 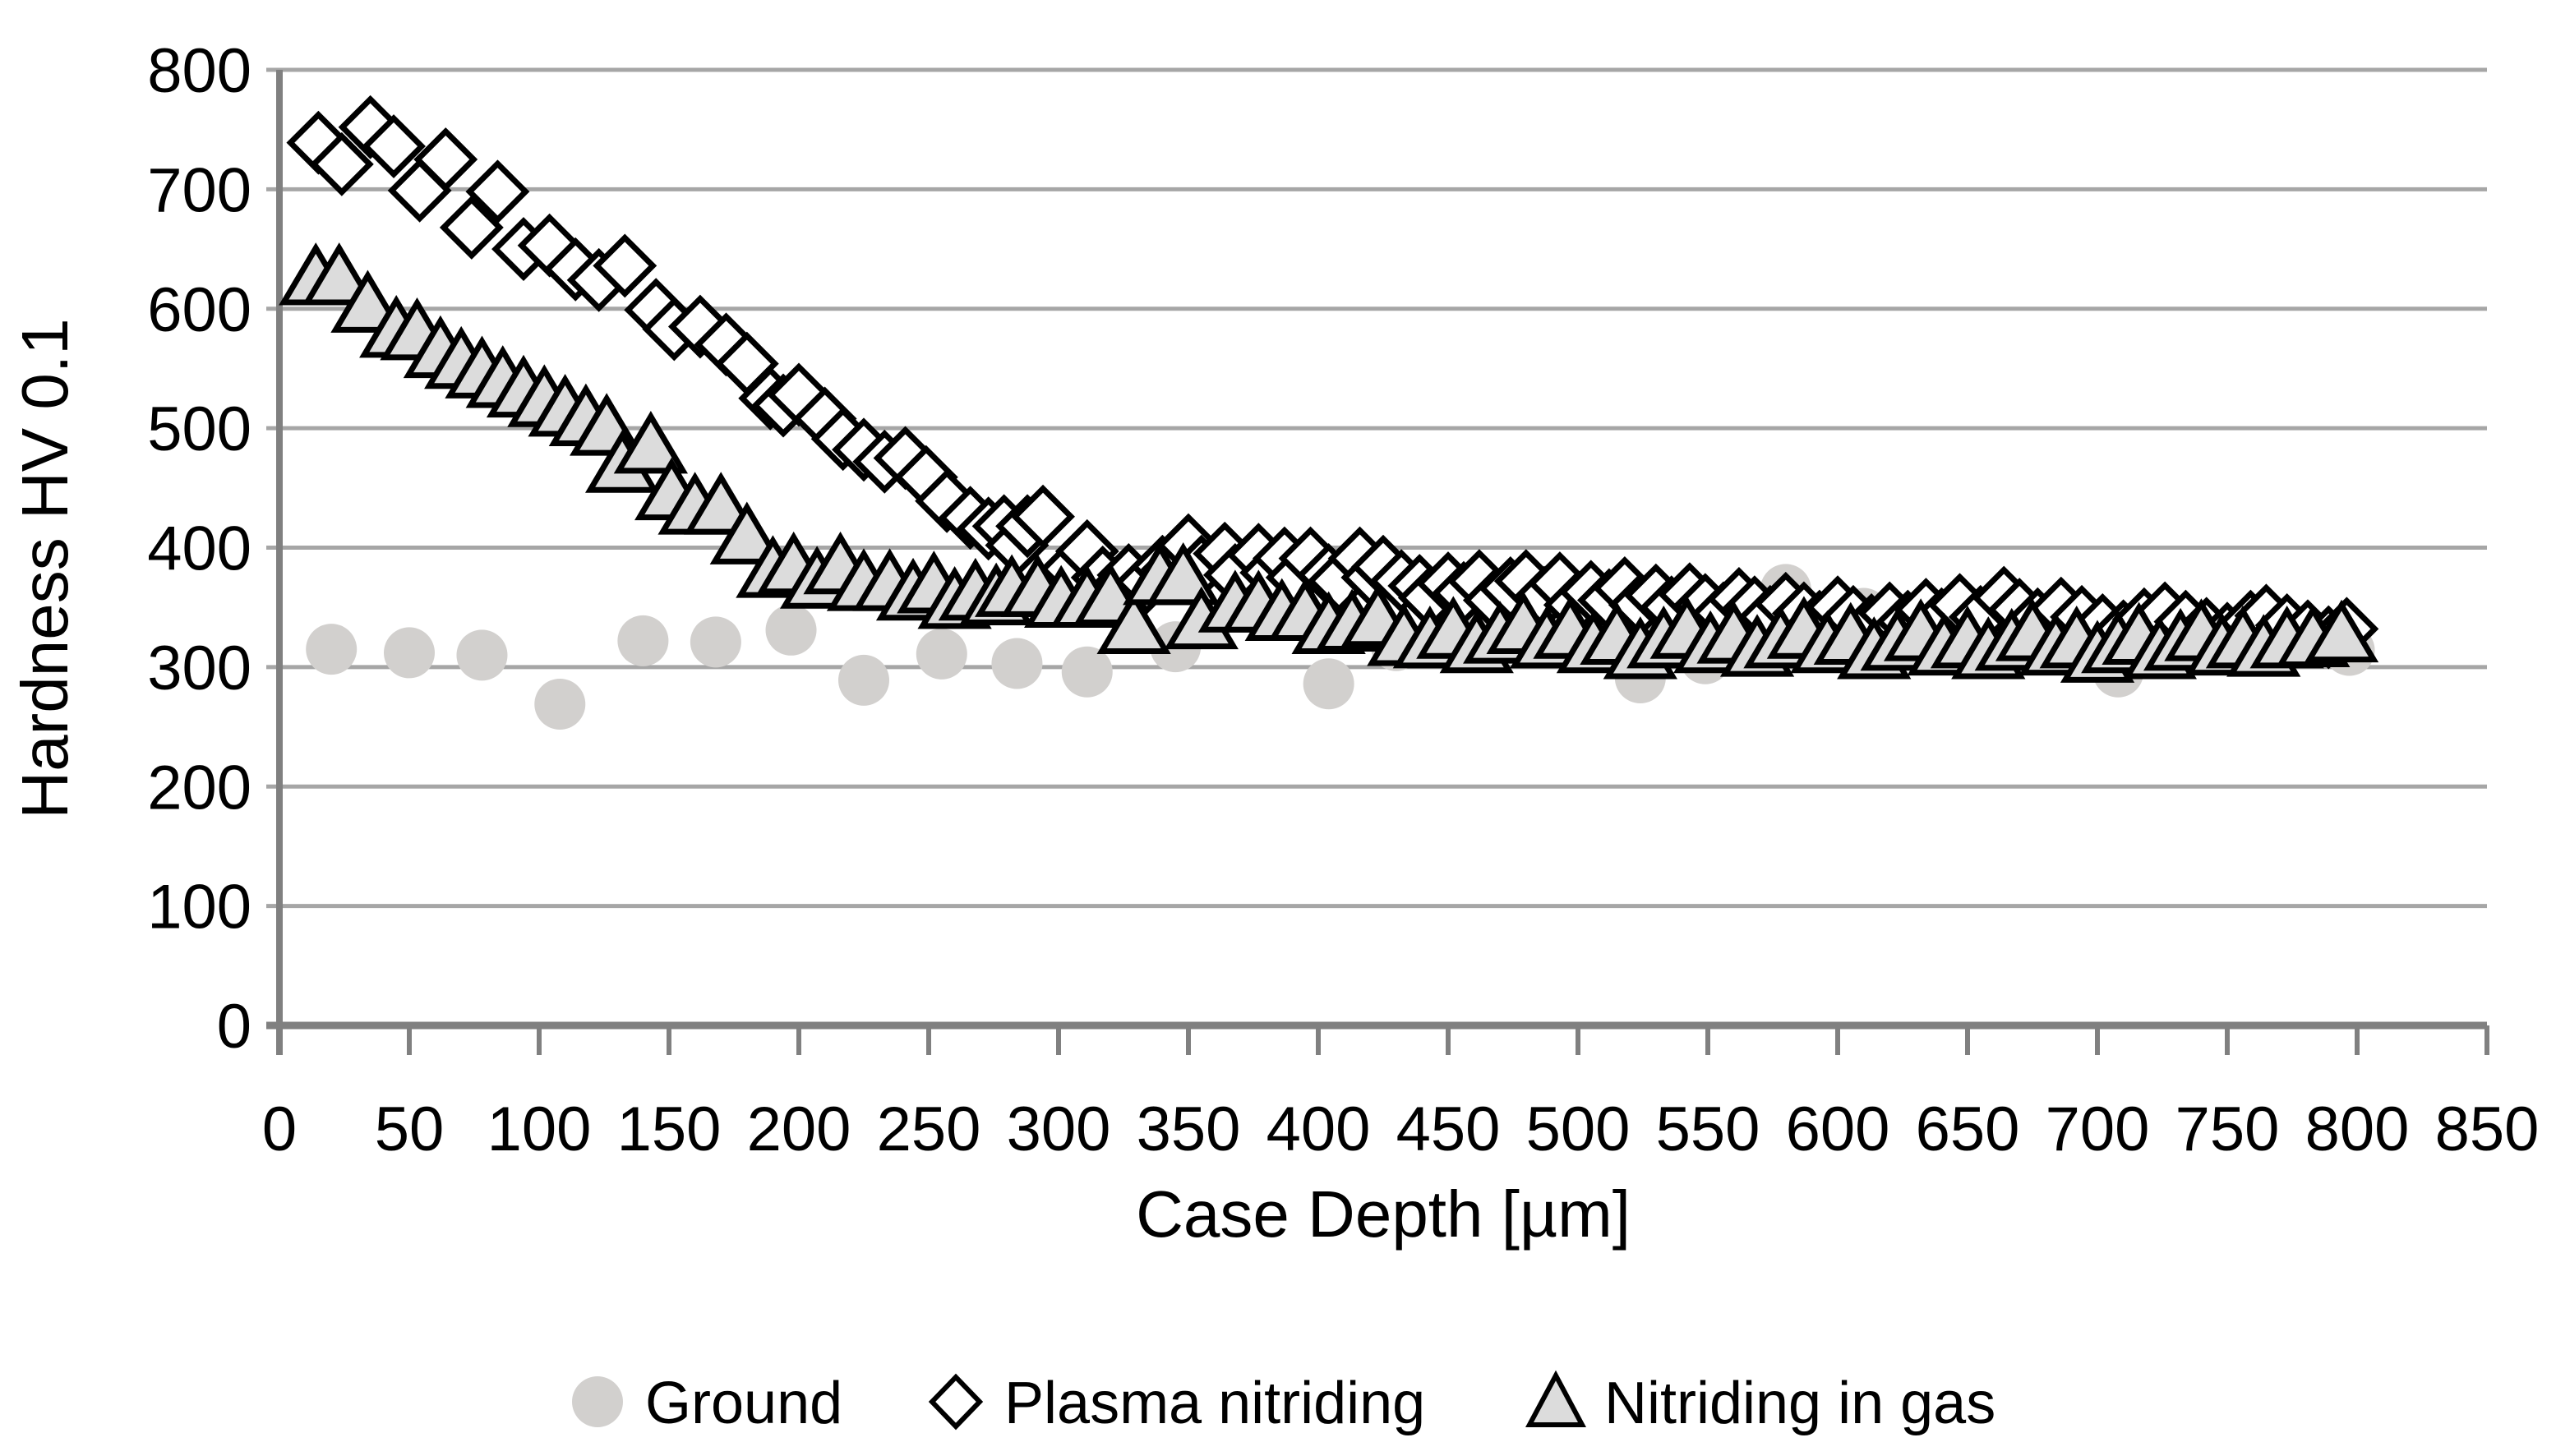 What do you see at coordinates (1578, 1129) in the screenshot?
I see `x-tick-label: 500` at bounding box center [1578, 1129].